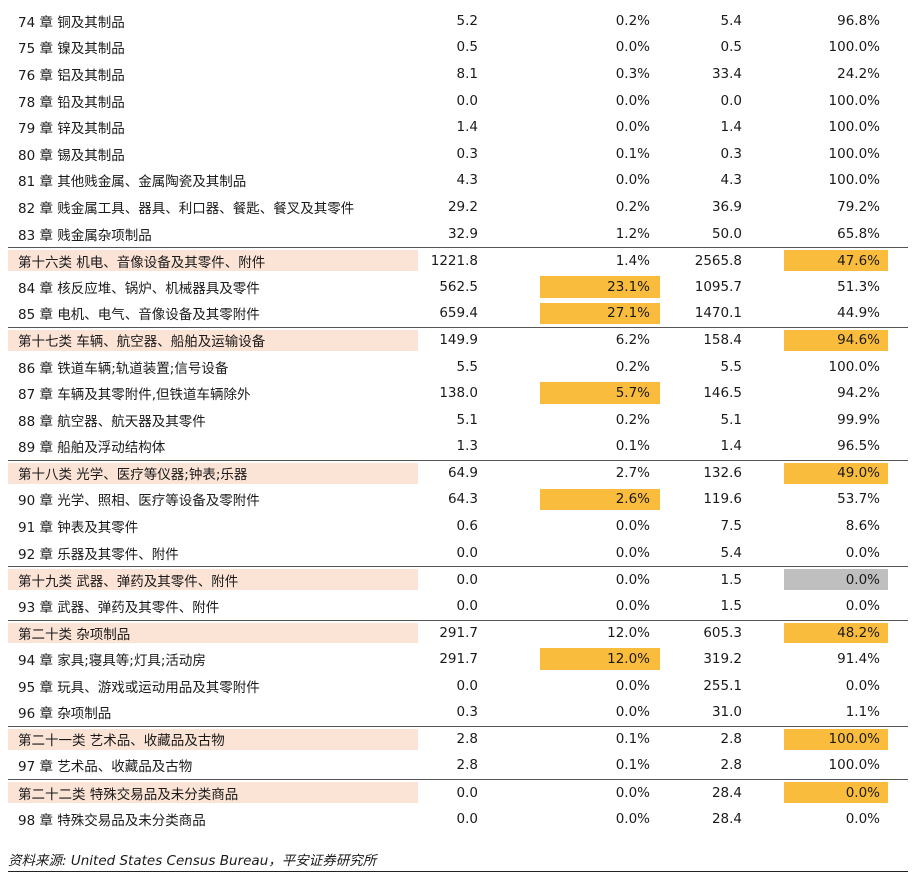 Image resolution: width=916 pixels, height=890 pixels. Describe the element at coordinates (600, 499) in the screenshot. I see `share-cell: 2.6%` at that location.